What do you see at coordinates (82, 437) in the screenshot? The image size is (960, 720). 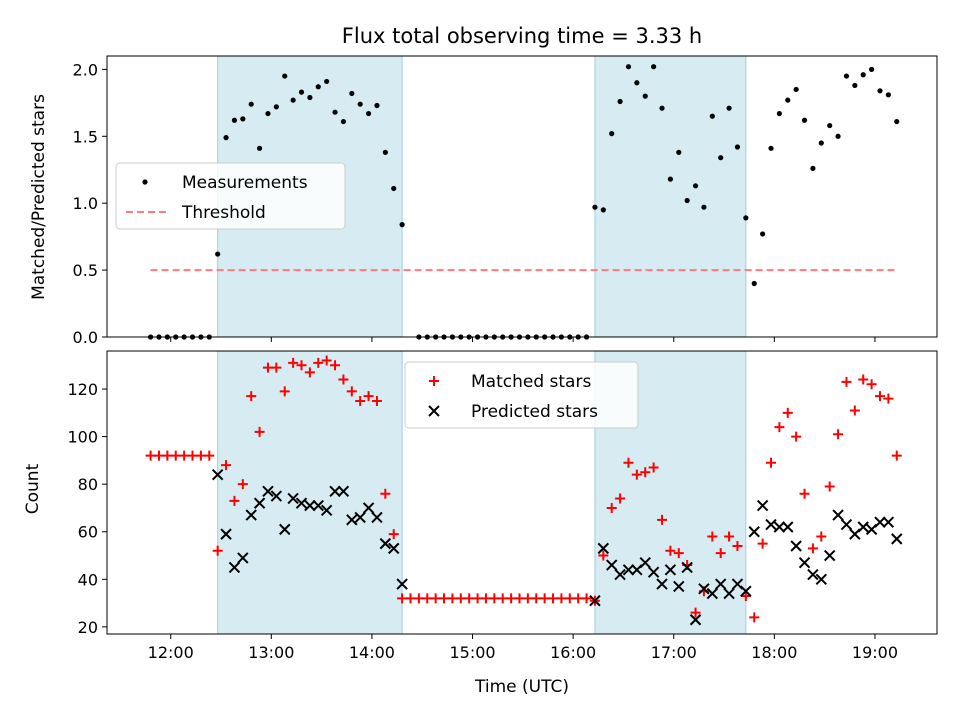 I see `bottom-chart-y-tick-label: 100` at bounding box center [82, 437].